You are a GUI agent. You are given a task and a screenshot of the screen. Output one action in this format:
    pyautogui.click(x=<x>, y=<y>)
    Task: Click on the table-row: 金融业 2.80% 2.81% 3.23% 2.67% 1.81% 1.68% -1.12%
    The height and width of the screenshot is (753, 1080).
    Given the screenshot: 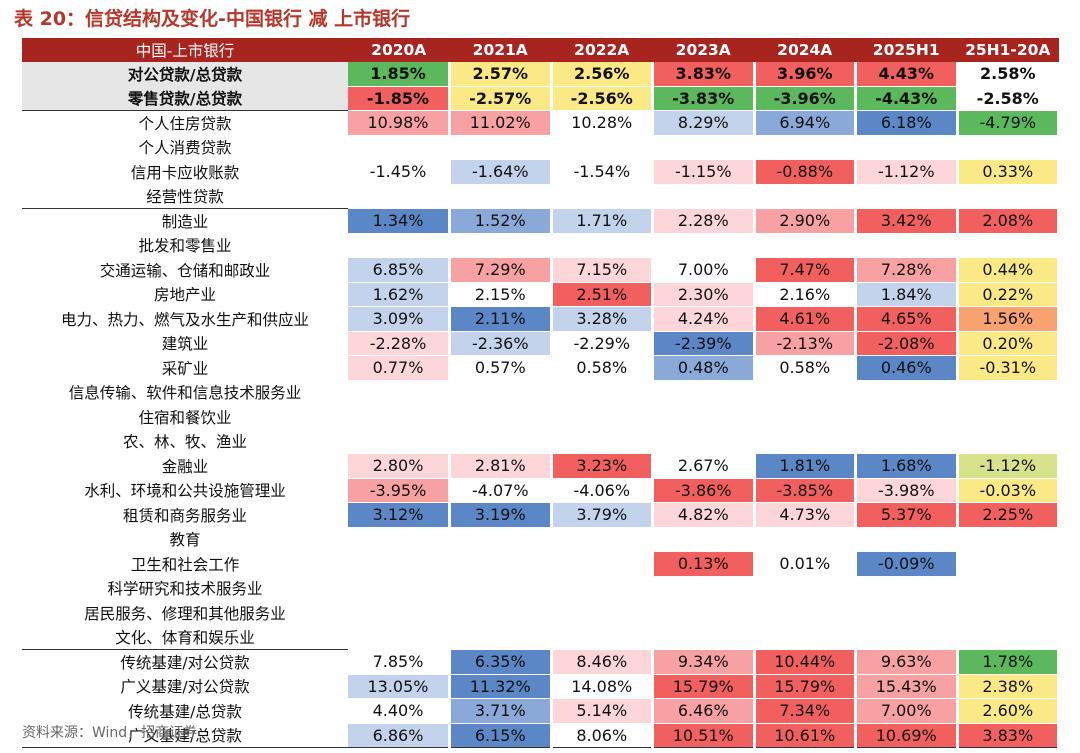 What is the action you would take?
    pyautogui.click(x=541, y=466)
    